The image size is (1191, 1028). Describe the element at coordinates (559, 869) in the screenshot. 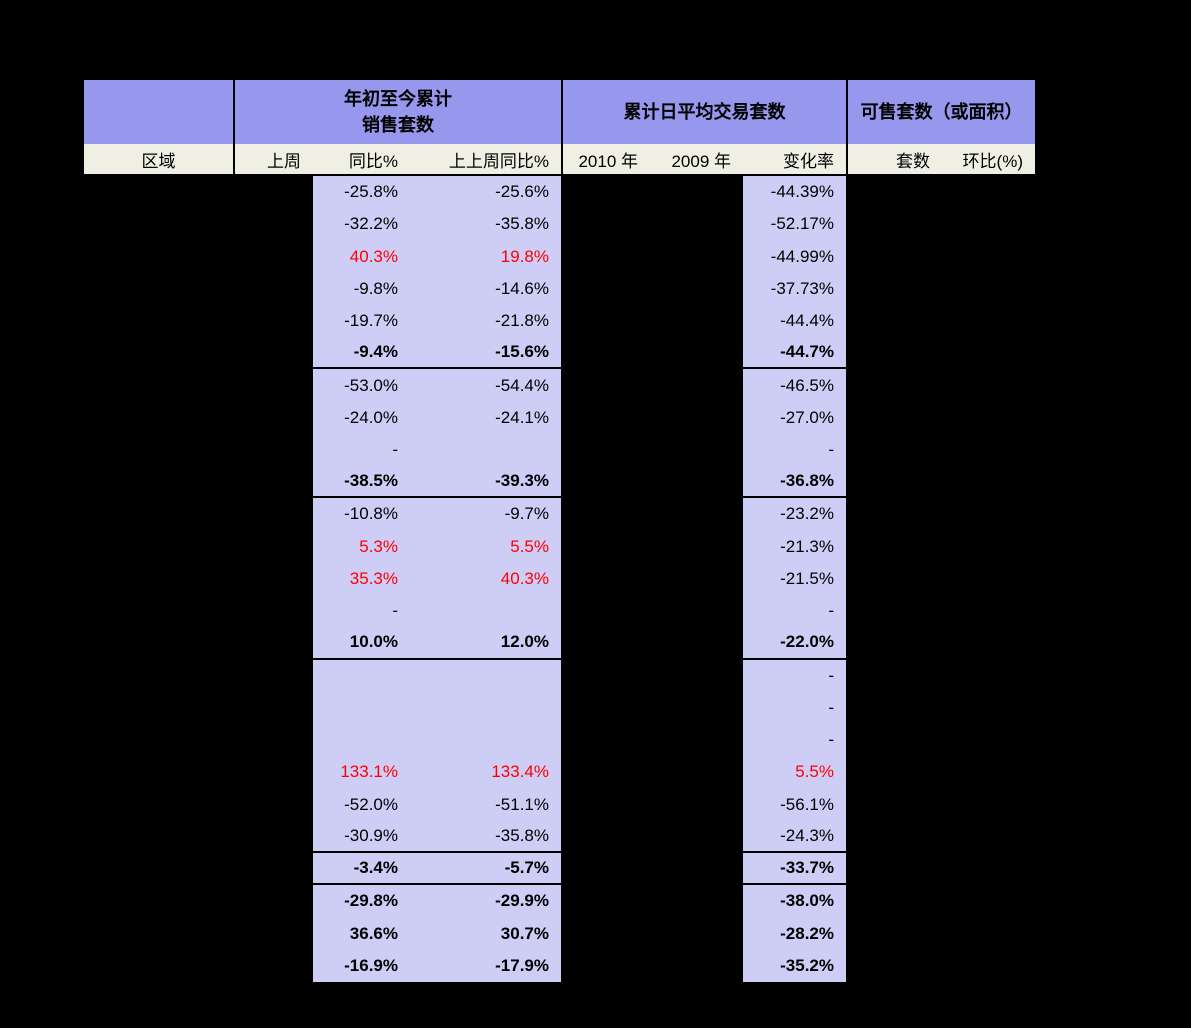

I see `table-row: -3.4% -5.7% -33.7%` at that location.